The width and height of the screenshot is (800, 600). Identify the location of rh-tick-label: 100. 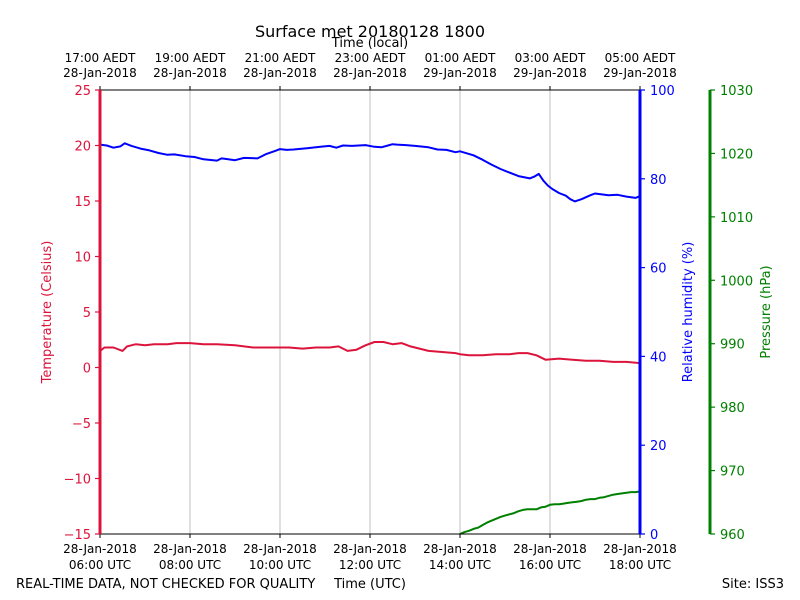
(662, 91).